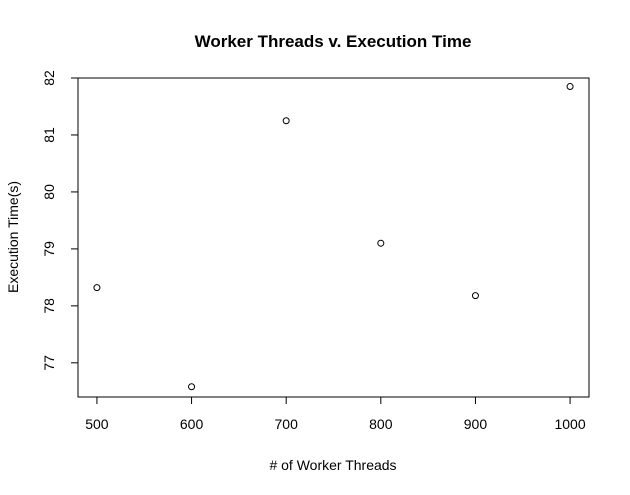  What do you see at coordinates (49, 249) in the screenshot?
I see `y-tick-label: 79` at bounding box center [49, 249].